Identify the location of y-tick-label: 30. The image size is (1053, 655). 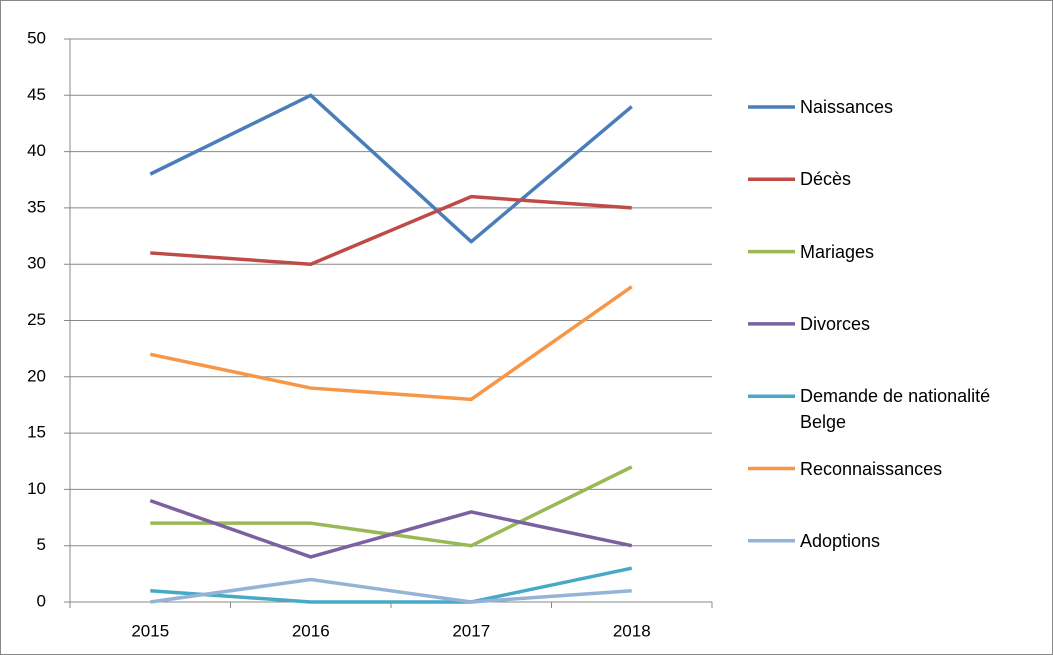
(36, 263).